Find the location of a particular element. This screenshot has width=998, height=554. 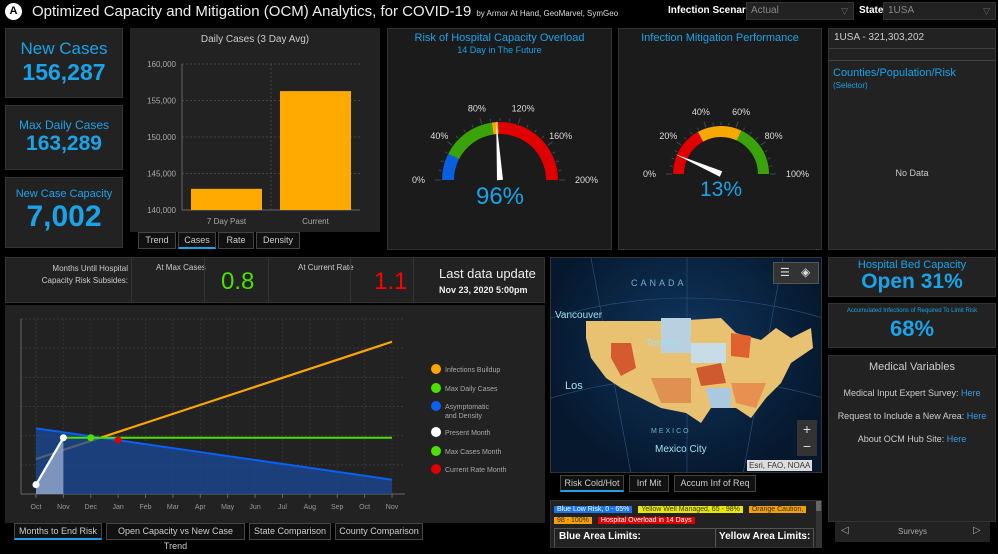

tab-open-capacity-vs-new-case-trend: Open Capacity vs New Case Trend is located at coordinates (175, 531).